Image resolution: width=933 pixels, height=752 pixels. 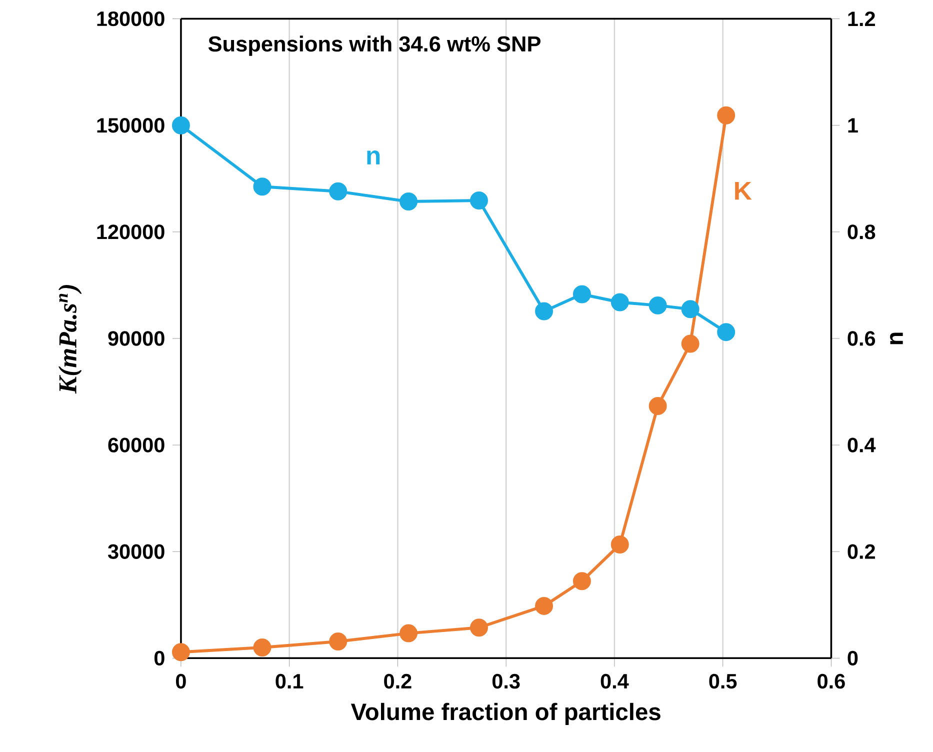 What do you see at coordinates (130, 18) in the screenshot?
I see `y-tick-label: 180000` at bounding box center [130, 18].